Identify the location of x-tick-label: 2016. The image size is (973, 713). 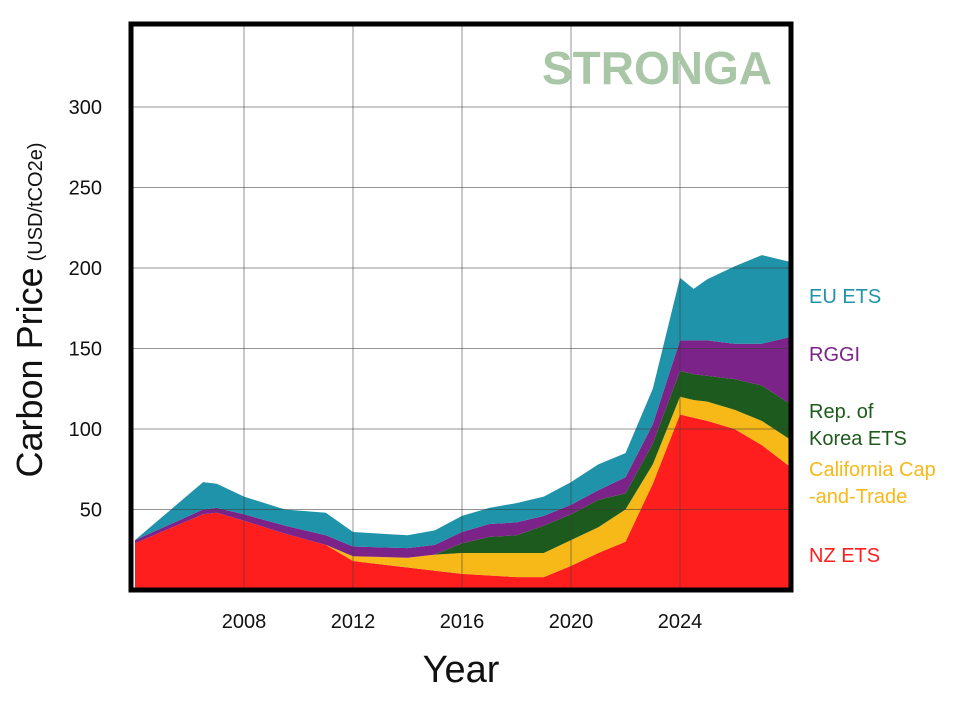
(462, 622).